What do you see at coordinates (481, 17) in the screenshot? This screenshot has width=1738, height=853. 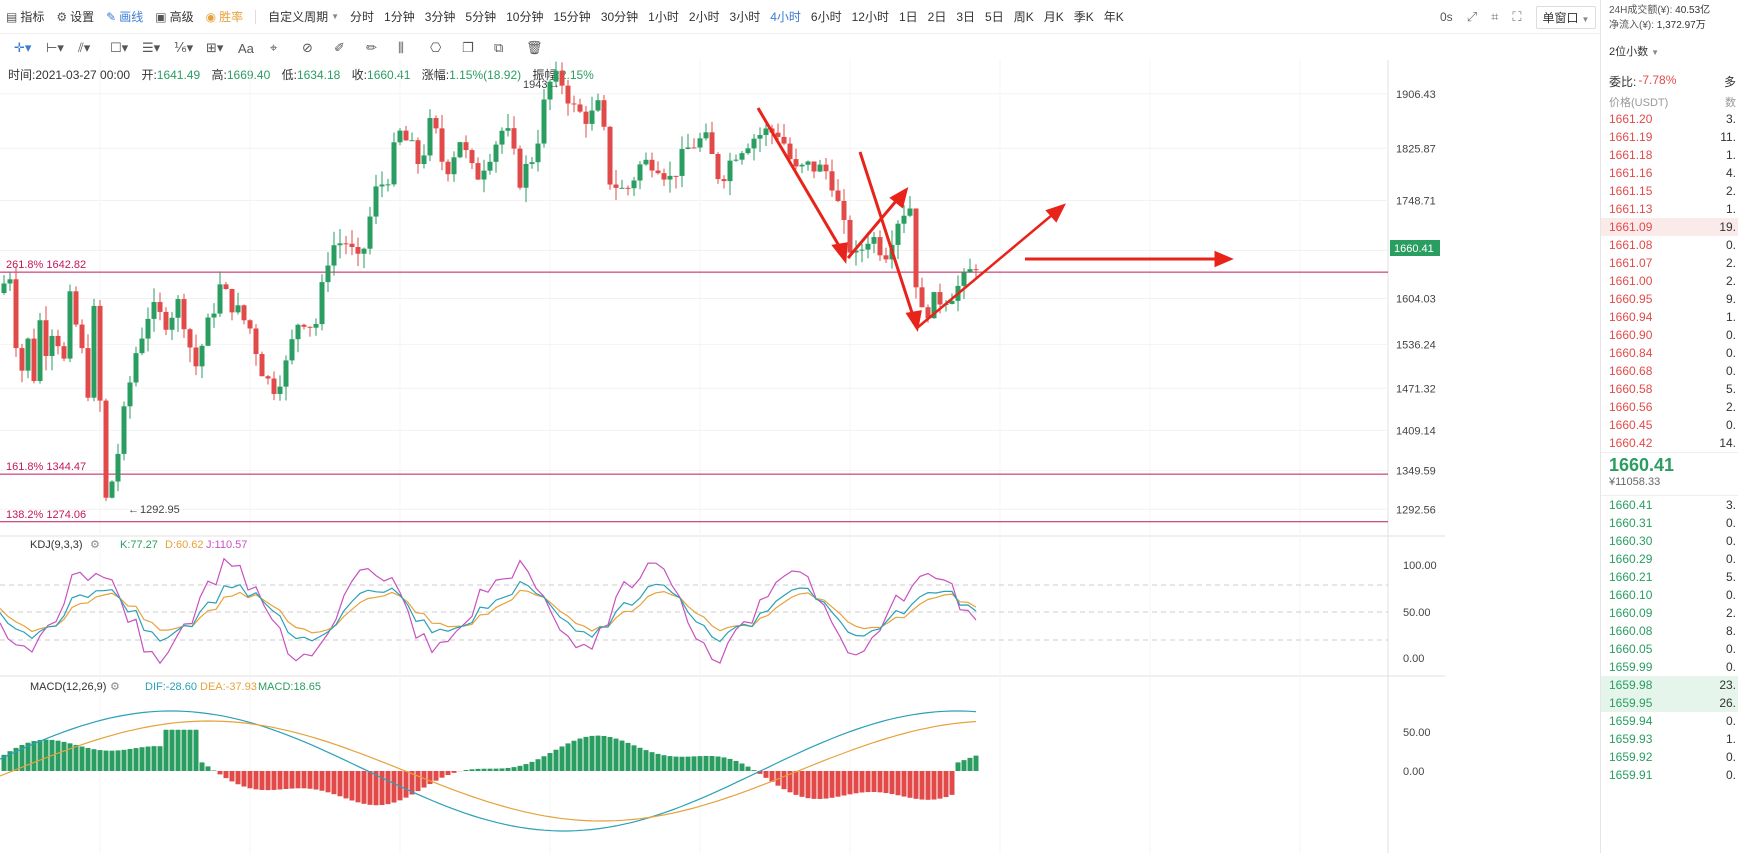 I see `period-tab: 5分钟` at bounding box center [481, 17].